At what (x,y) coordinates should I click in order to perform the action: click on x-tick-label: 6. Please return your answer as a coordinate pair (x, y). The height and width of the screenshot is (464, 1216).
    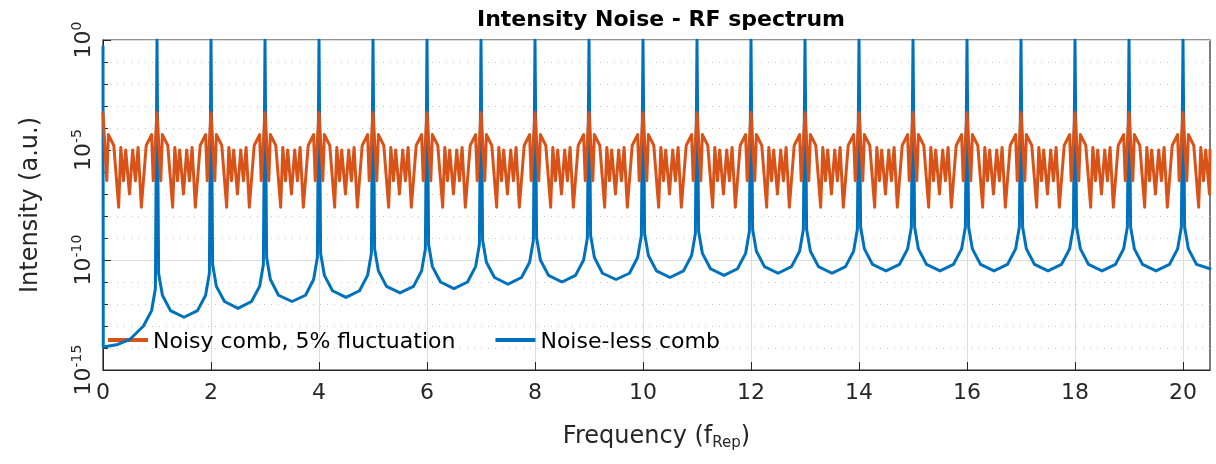
    Looking at the image, I should click on (427, 391).